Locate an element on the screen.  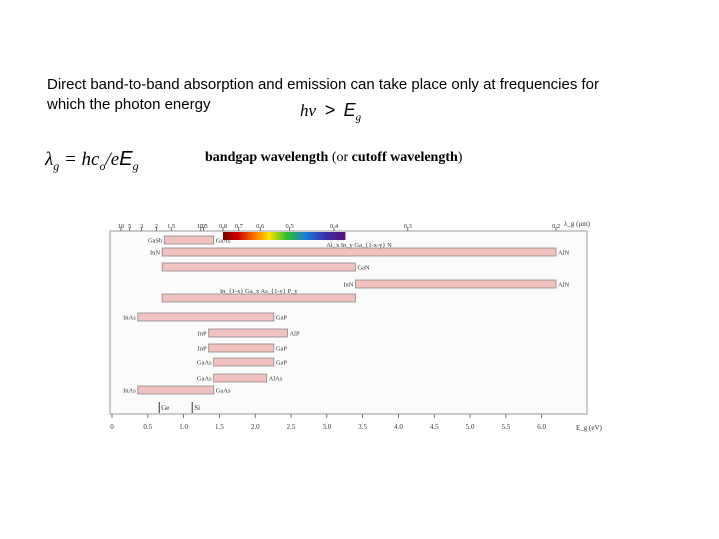
top-axis-label: λ_g (μm) is located at coordinates (577, 224).